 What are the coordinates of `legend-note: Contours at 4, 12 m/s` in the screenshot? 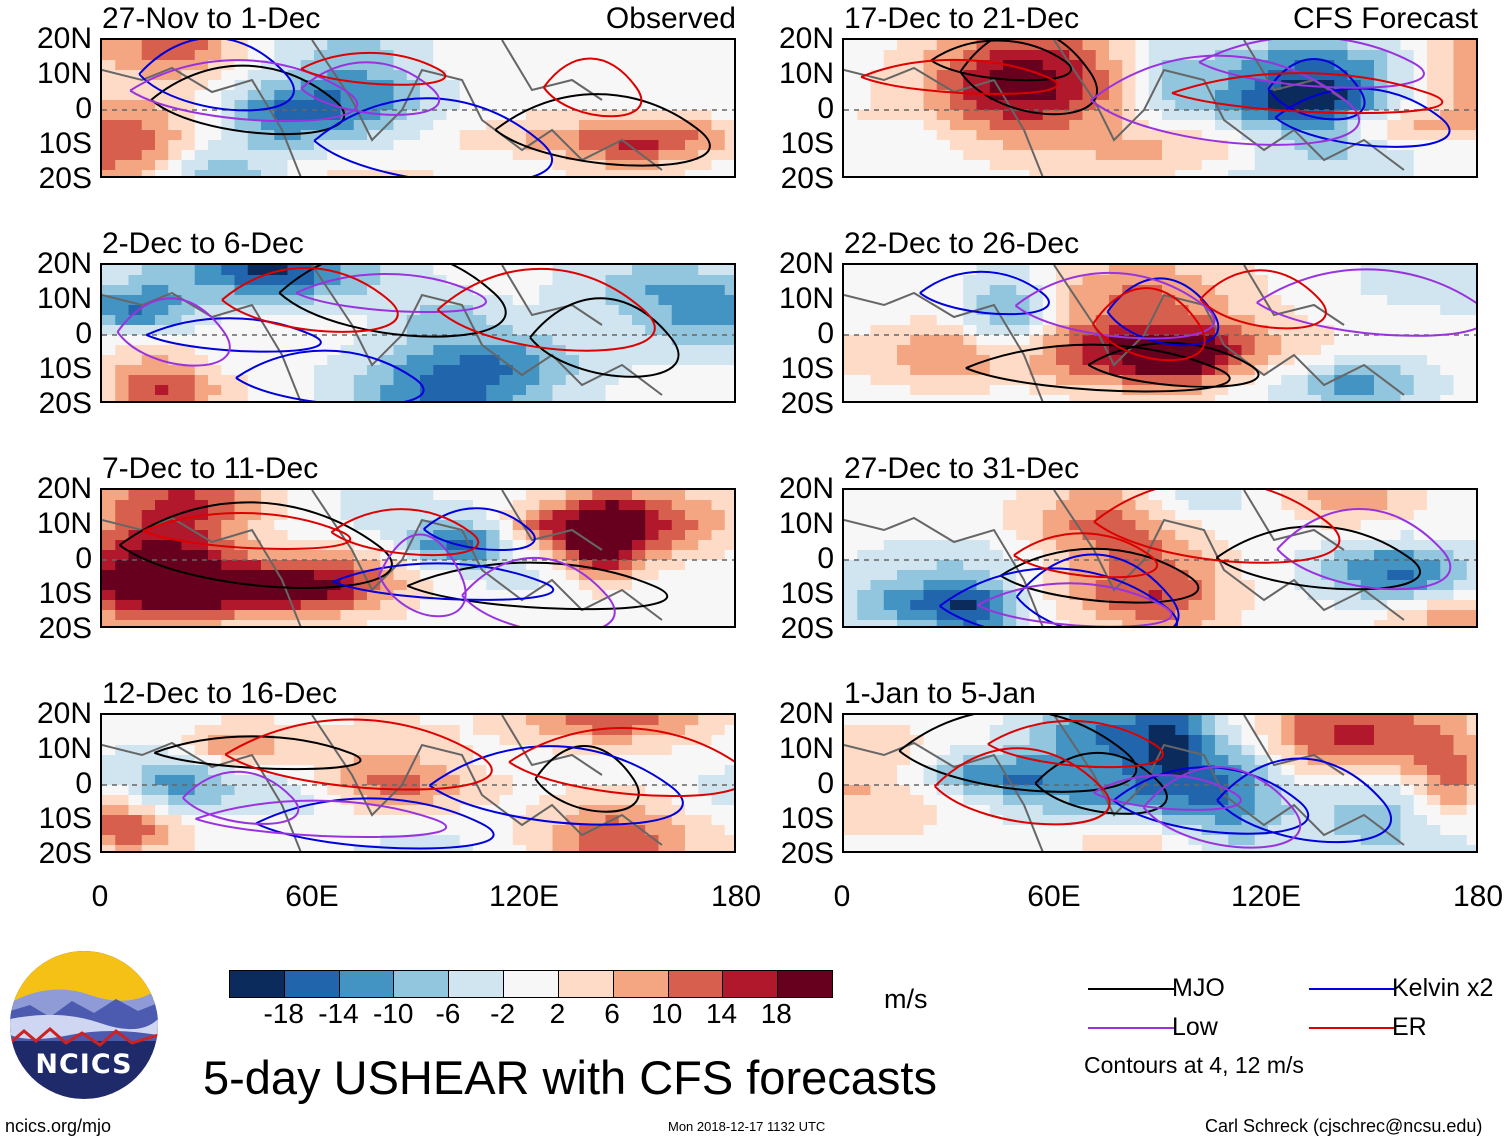 It's located at (1194, 1065).